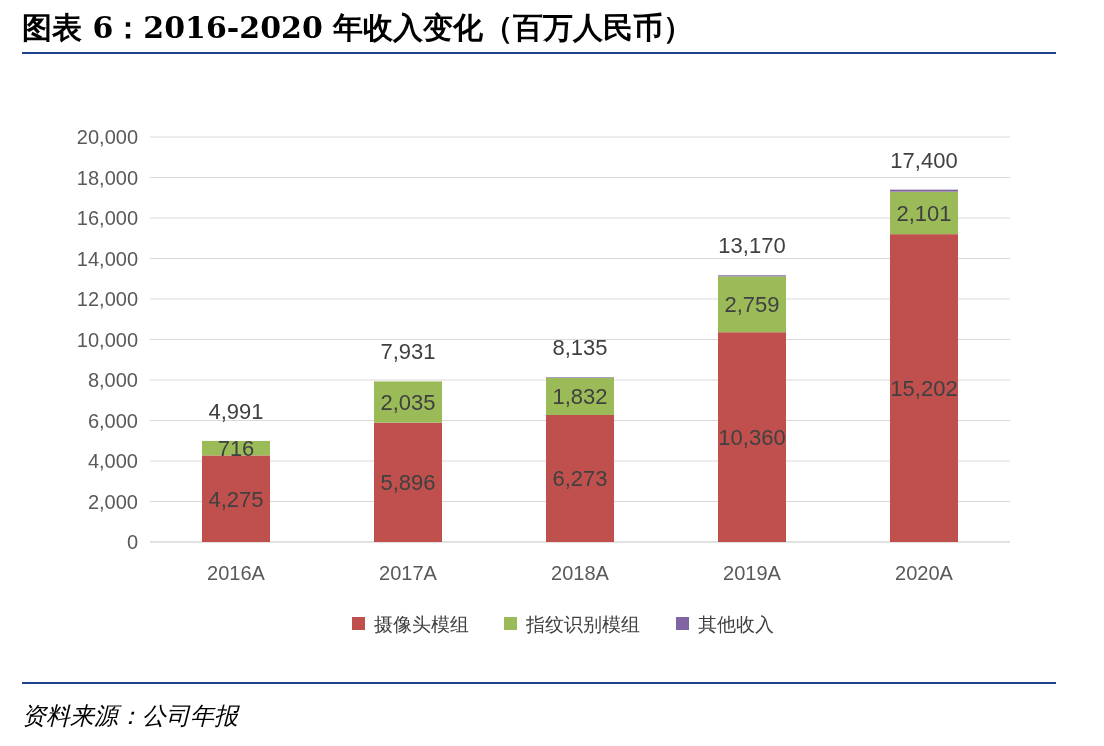 The image size is (1104, 746). What do you see at coordinates (580, 397) in the screenshot?
I see `data-label: 1,832` at bounding box center [580, 397].